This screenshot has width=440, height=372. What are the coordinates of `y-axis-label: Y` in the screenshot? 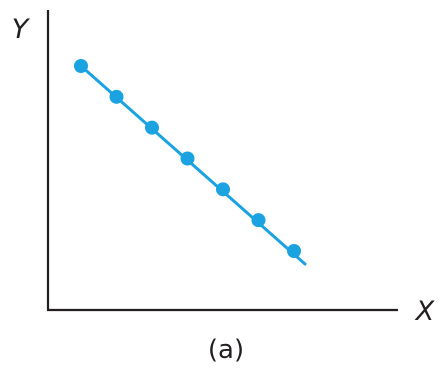 It's located at (21, 29).